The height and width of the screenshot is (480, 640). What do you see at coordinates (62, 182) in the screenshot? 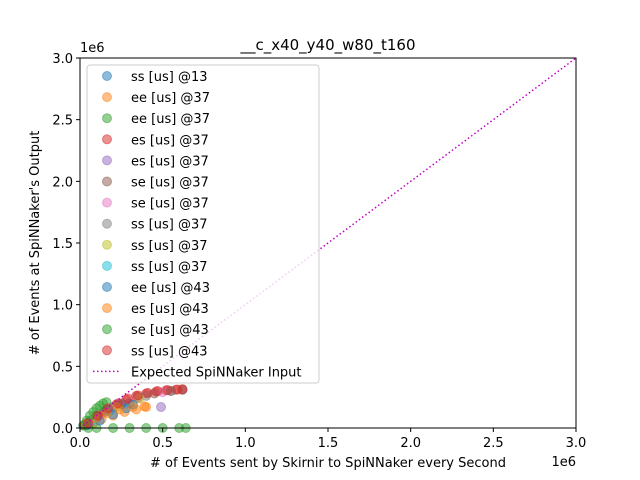
I see `y-tick-label: 2.0` at bounding box center [62, 182].